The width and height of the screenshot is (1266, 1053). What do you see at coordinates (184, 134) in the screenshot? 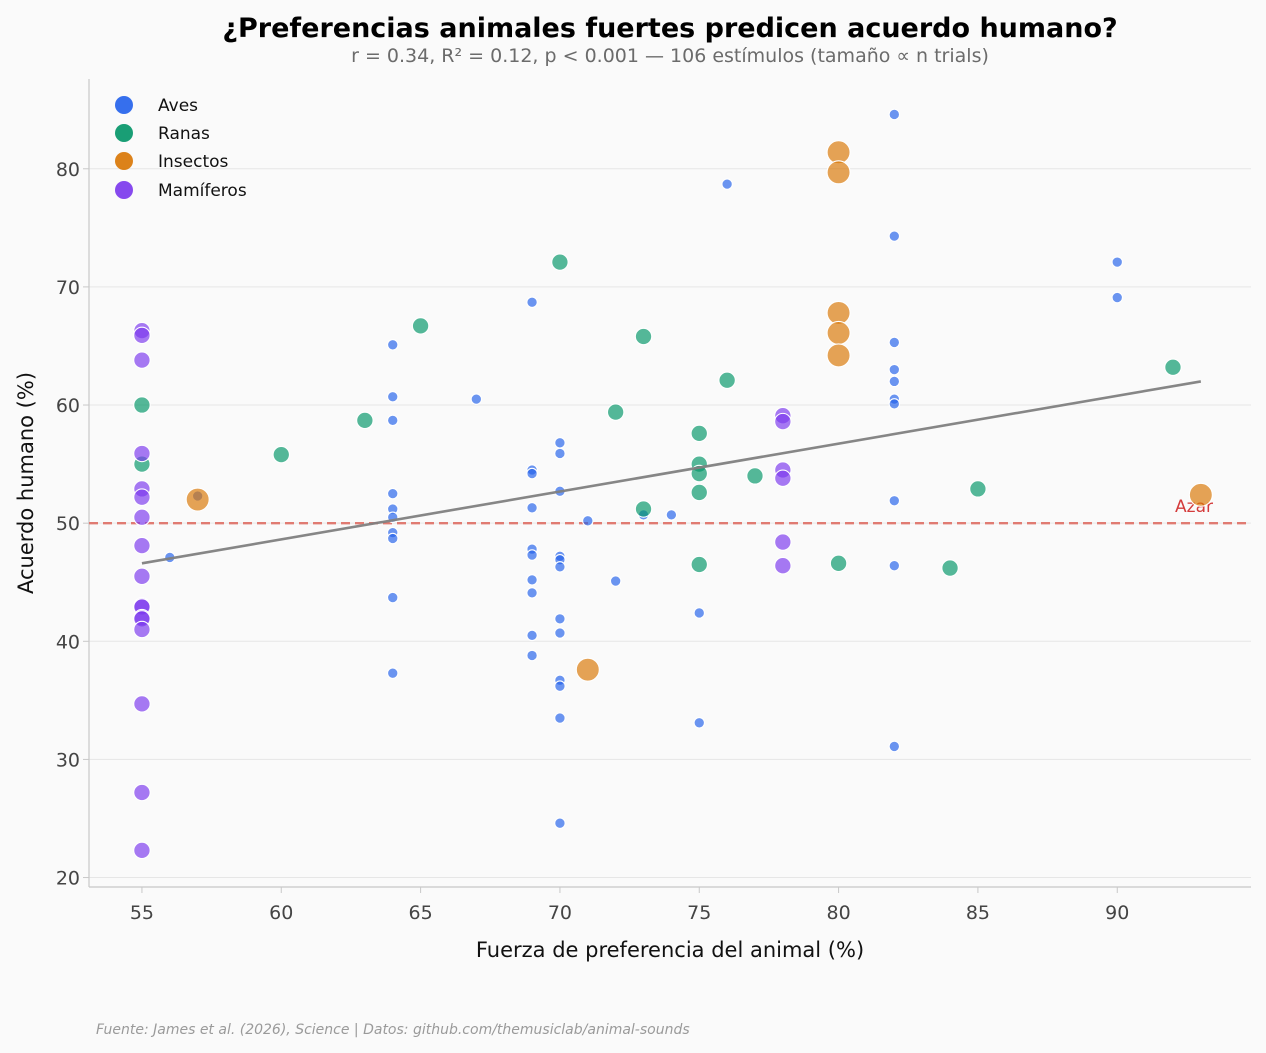
I see `legend-label-ranas: Ranas` at bounding box center [184, 134].